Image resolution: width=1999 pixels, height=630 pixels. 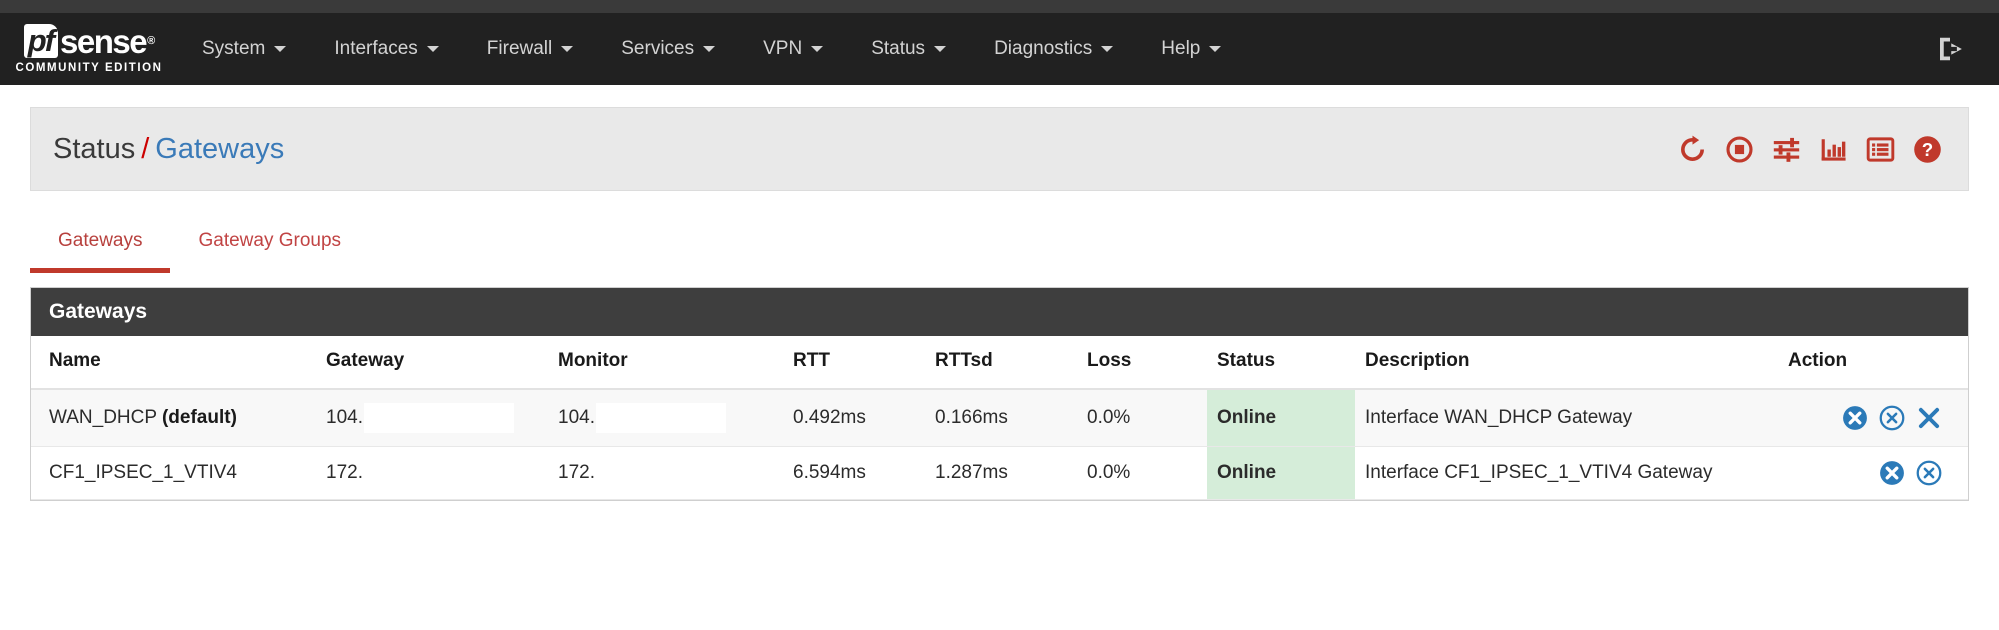 What do you see at coordinates (1142, 418) in the screenshot?
I see `cell-loss: 0.0%` at bounding box center [1142, 418].